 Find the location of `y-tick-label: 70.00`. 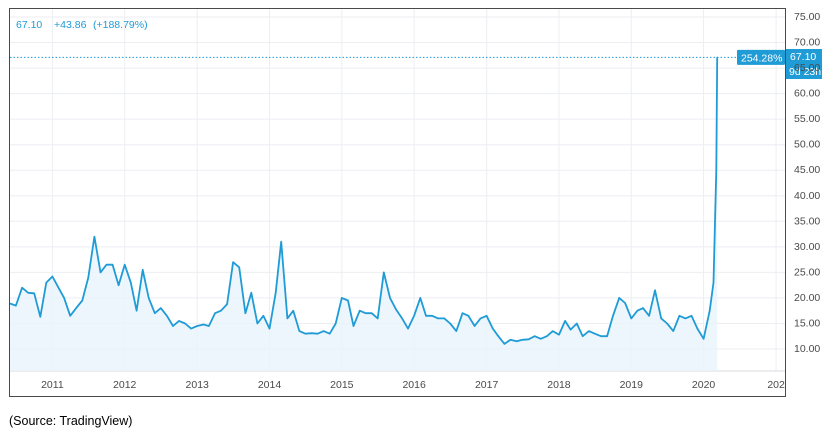

y-tick-label: 70.00 is located at coordinates (807, 43).